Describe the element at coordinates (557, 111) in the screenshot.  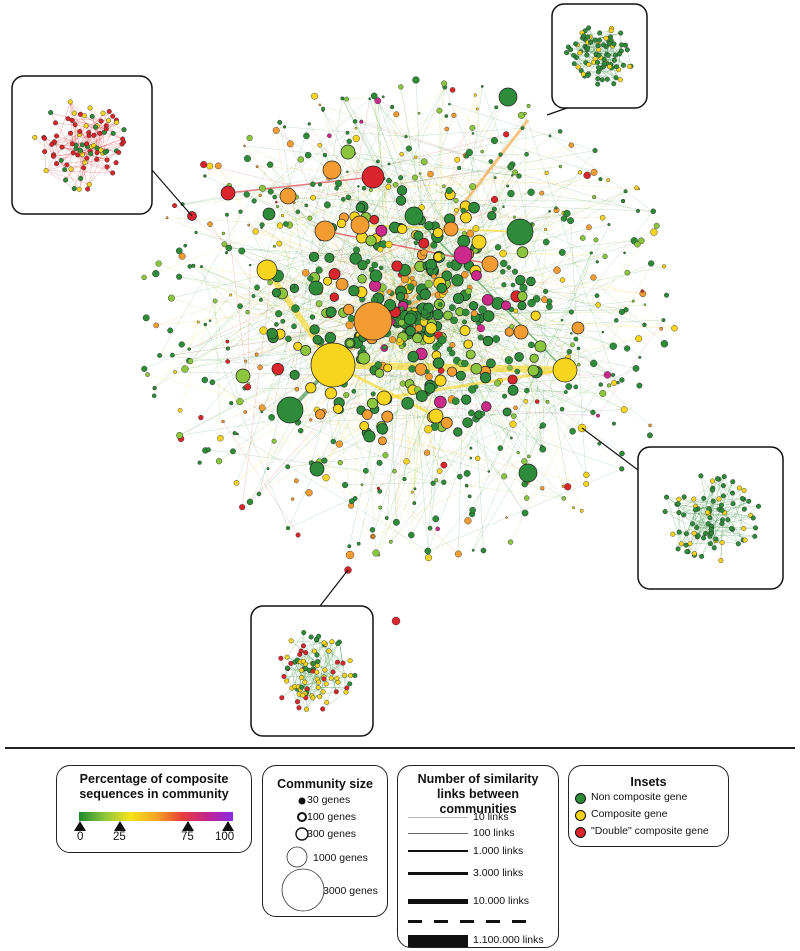
I see `inset-pointer-line` at that location.